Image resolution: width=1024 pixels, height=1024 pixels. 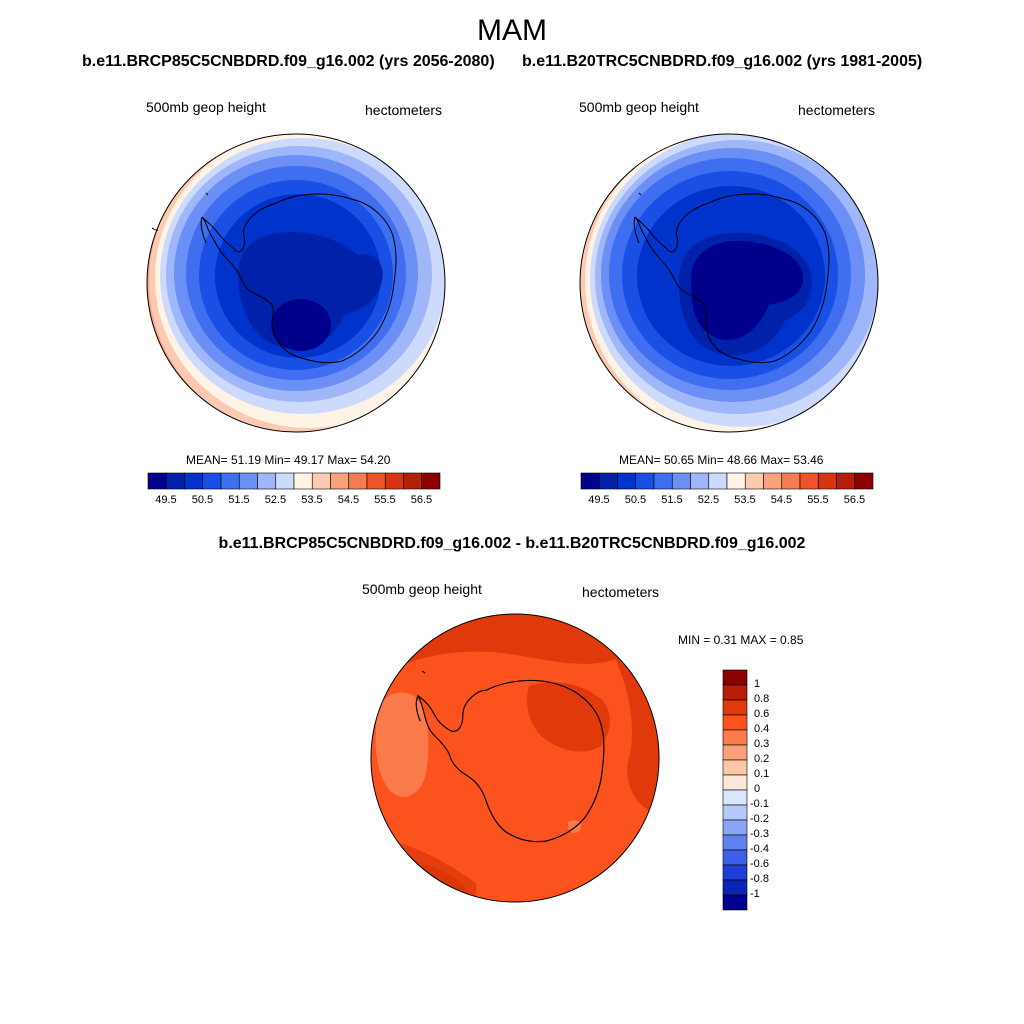 What do you see at coordinates (239, 500) in the screenshot?
I see `left-colorbar-tick-label: 51.5` at bounding box center [239, 500].